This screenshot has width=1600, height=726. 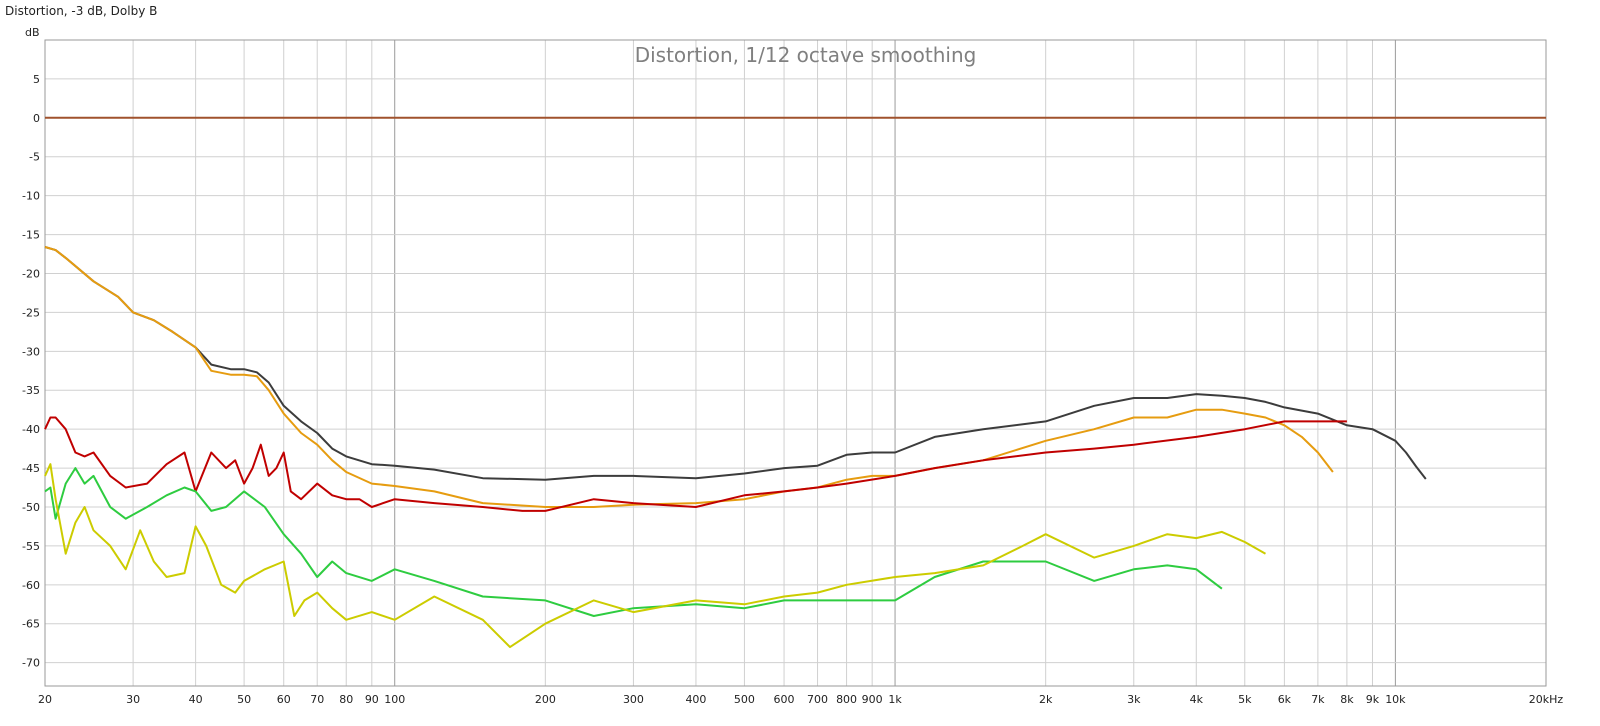 I want to click on x-tick-label: 3k, so click(x=1134, y=699).